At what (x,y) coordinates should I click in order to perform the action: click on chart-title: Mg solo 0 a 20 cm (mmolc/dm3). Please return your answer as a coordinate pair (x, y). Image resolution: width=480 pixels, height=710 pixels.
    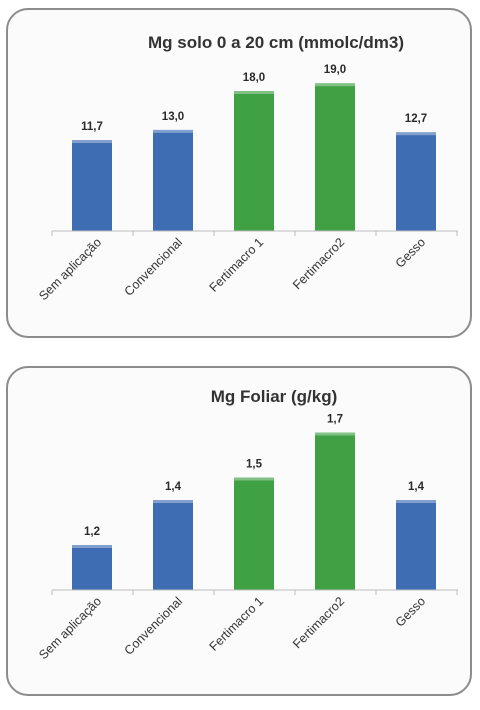
    Looking at the image, I should click on (276, 42).